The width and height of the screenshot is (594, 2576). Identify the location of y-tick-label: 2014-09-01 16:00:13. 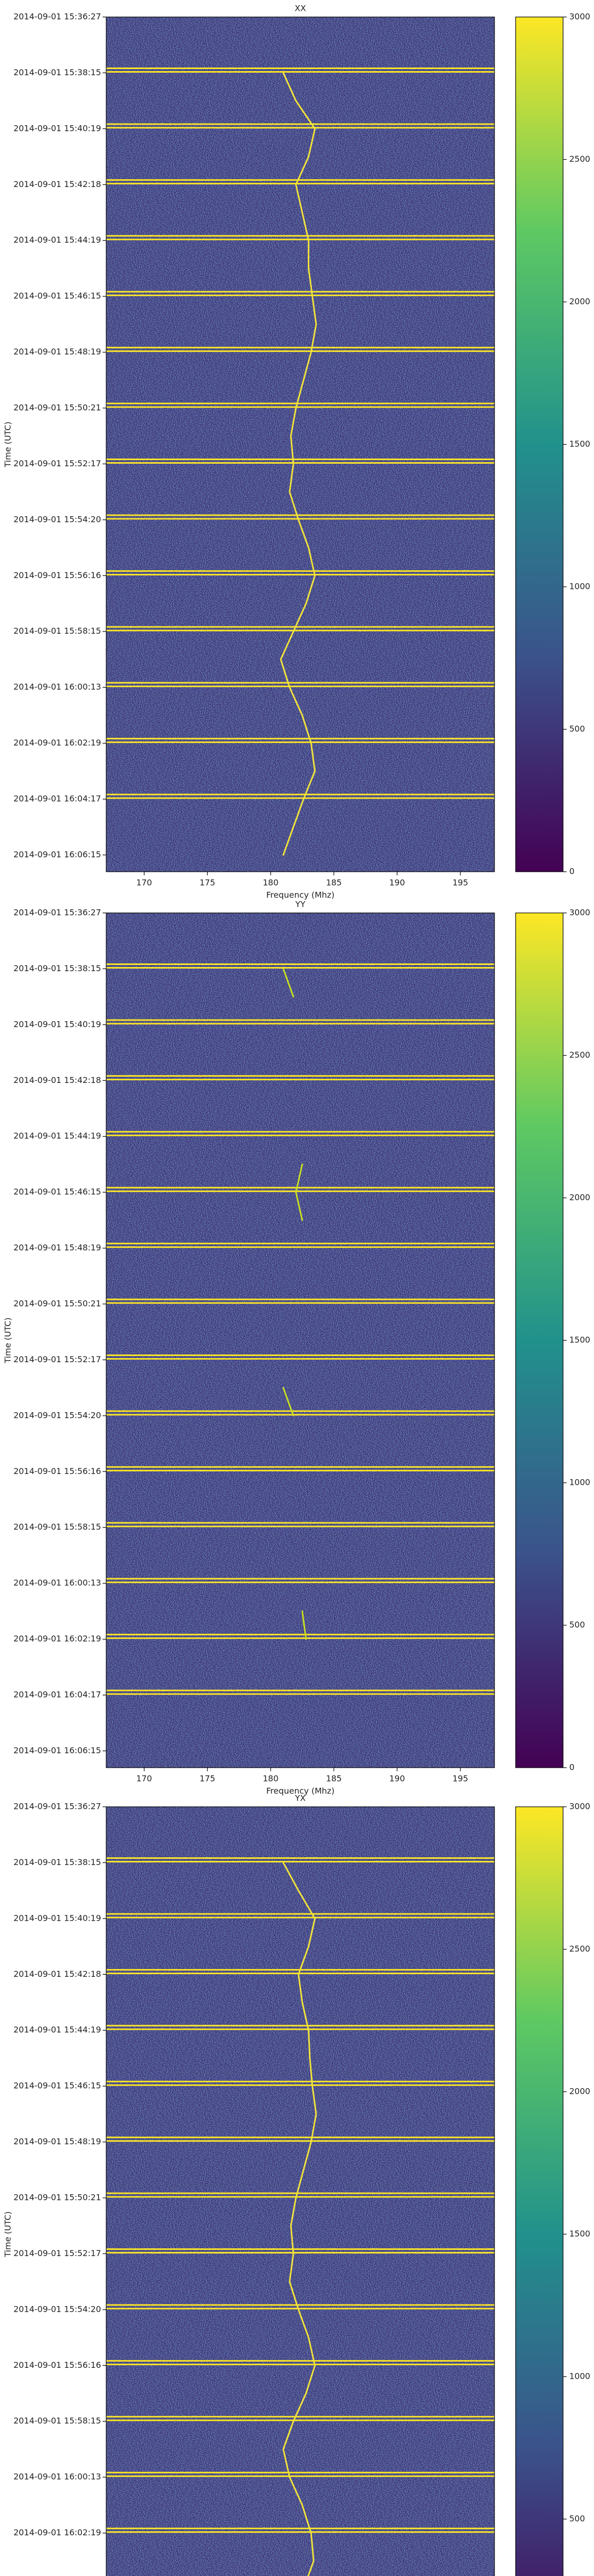
(57, 2477).